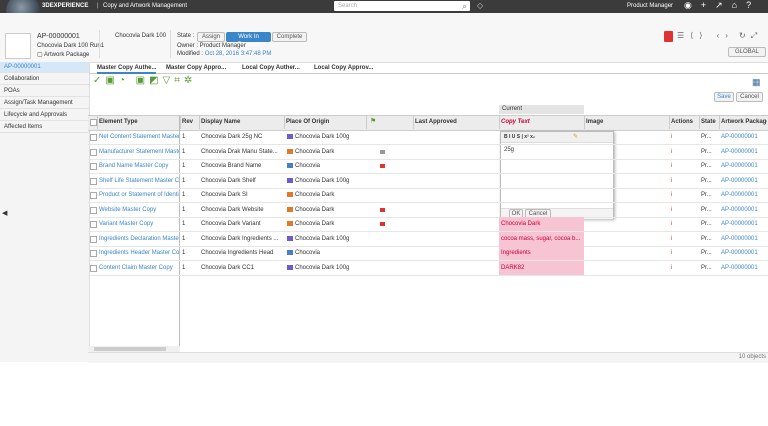 The width and height of the screenshot is (768, 426). What do you see at coordinates (139, 181) in the screenshot?
I see `table-cell: Shelf Life Statement Master C` at bounding box center [139, 181].